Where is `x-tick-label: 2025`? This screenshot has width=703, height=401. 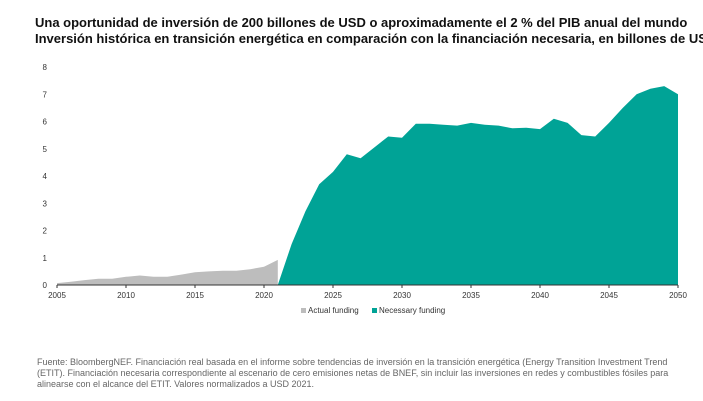 x-tick-label: 2025 is located at coordinates (333, 295).